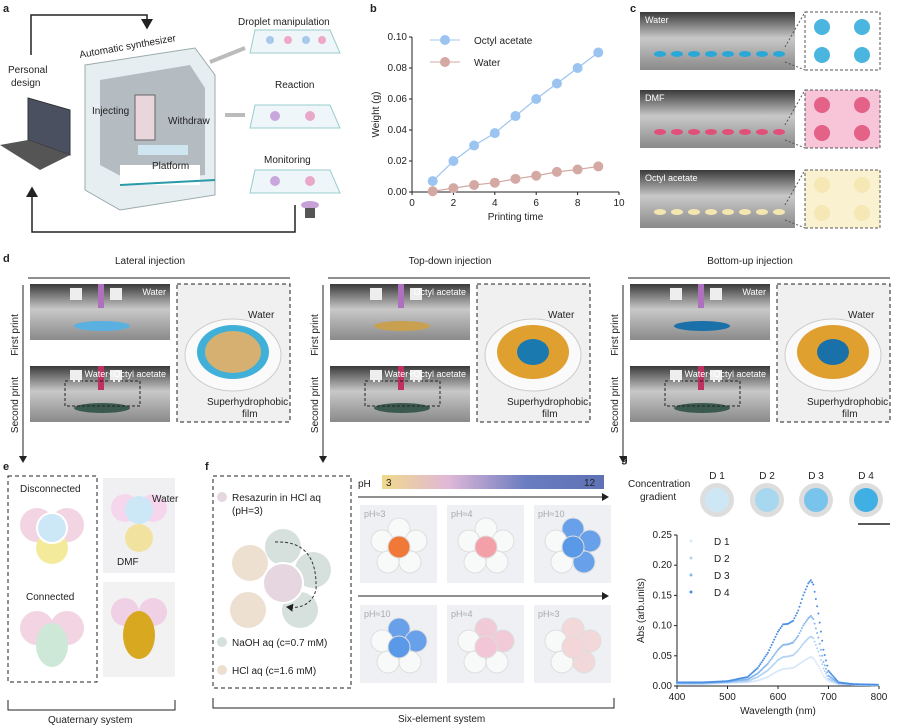 The height and width of the screenshot is (727, 897). What do you see at coordinates (15, 405) in the screenshot?
I see `second-print-label: Second print` at bounding box center [15, 405].